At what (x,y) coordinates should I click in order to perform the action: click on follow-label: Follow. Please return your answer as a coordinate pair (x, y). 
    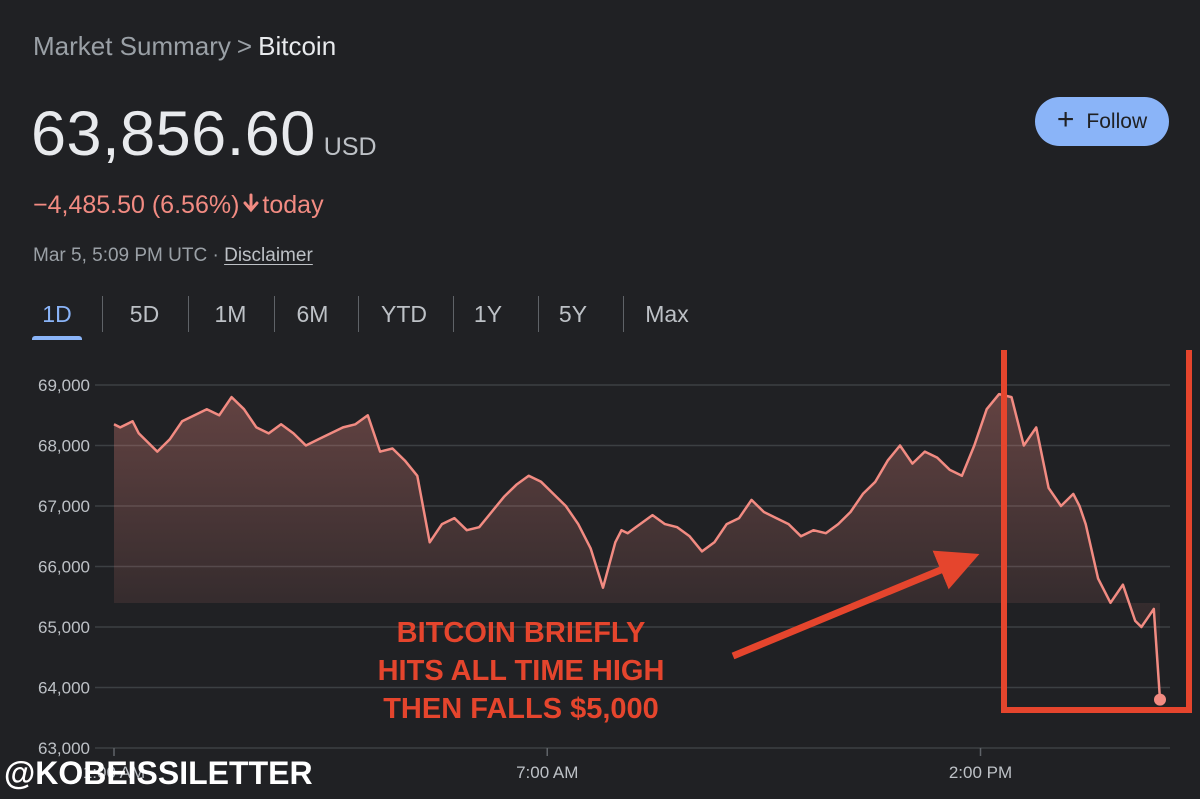
    Looking at the image, I should click on (1117, 121).